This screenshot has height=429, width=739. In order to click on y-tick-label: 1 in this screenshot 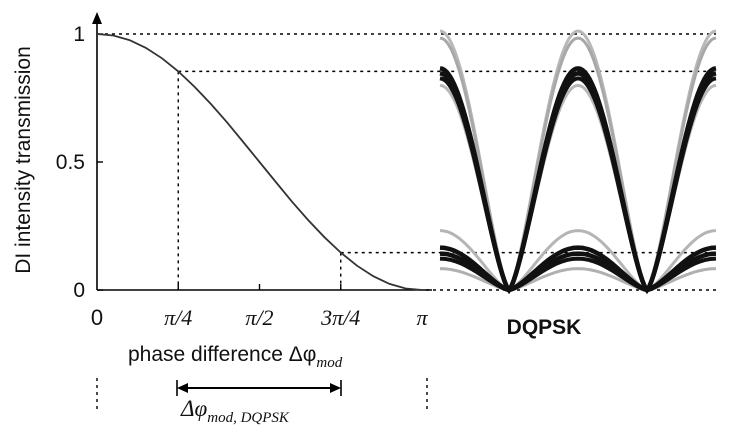, I will do `click(79, 34)`.